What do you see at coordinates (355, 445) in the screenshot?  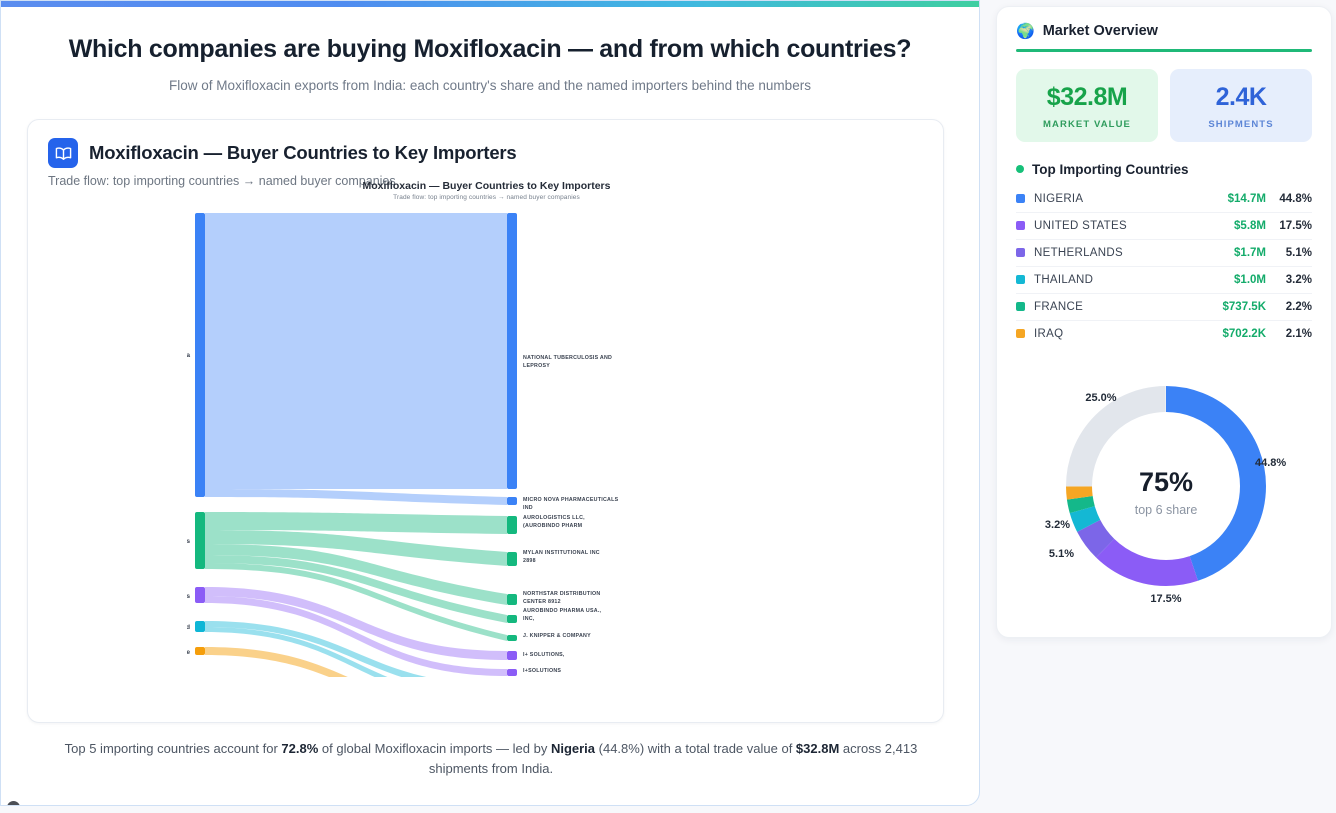 I see `sankey-links` at bounding box center [355, 445].